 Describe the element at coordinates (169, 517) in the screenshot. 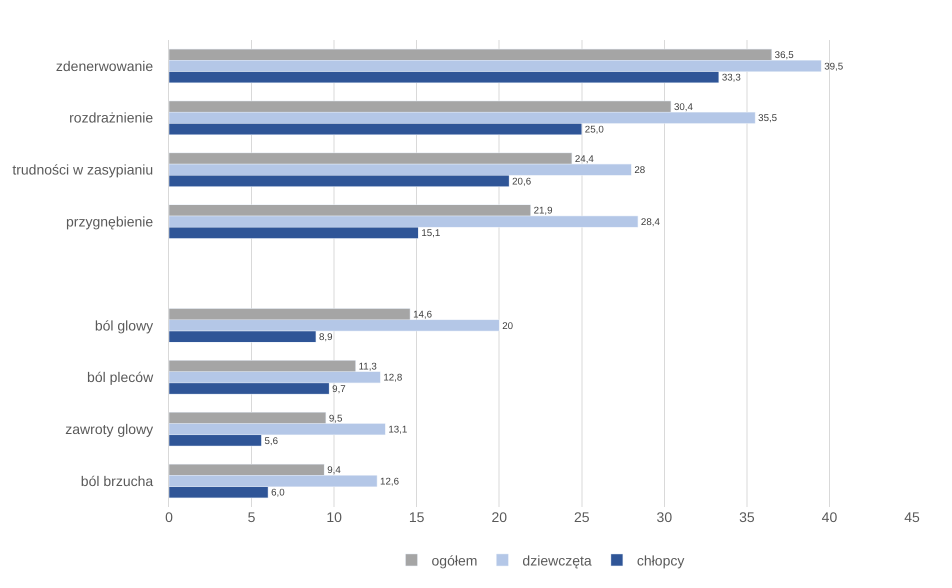

I see `x-tick-label: 0` at that location.